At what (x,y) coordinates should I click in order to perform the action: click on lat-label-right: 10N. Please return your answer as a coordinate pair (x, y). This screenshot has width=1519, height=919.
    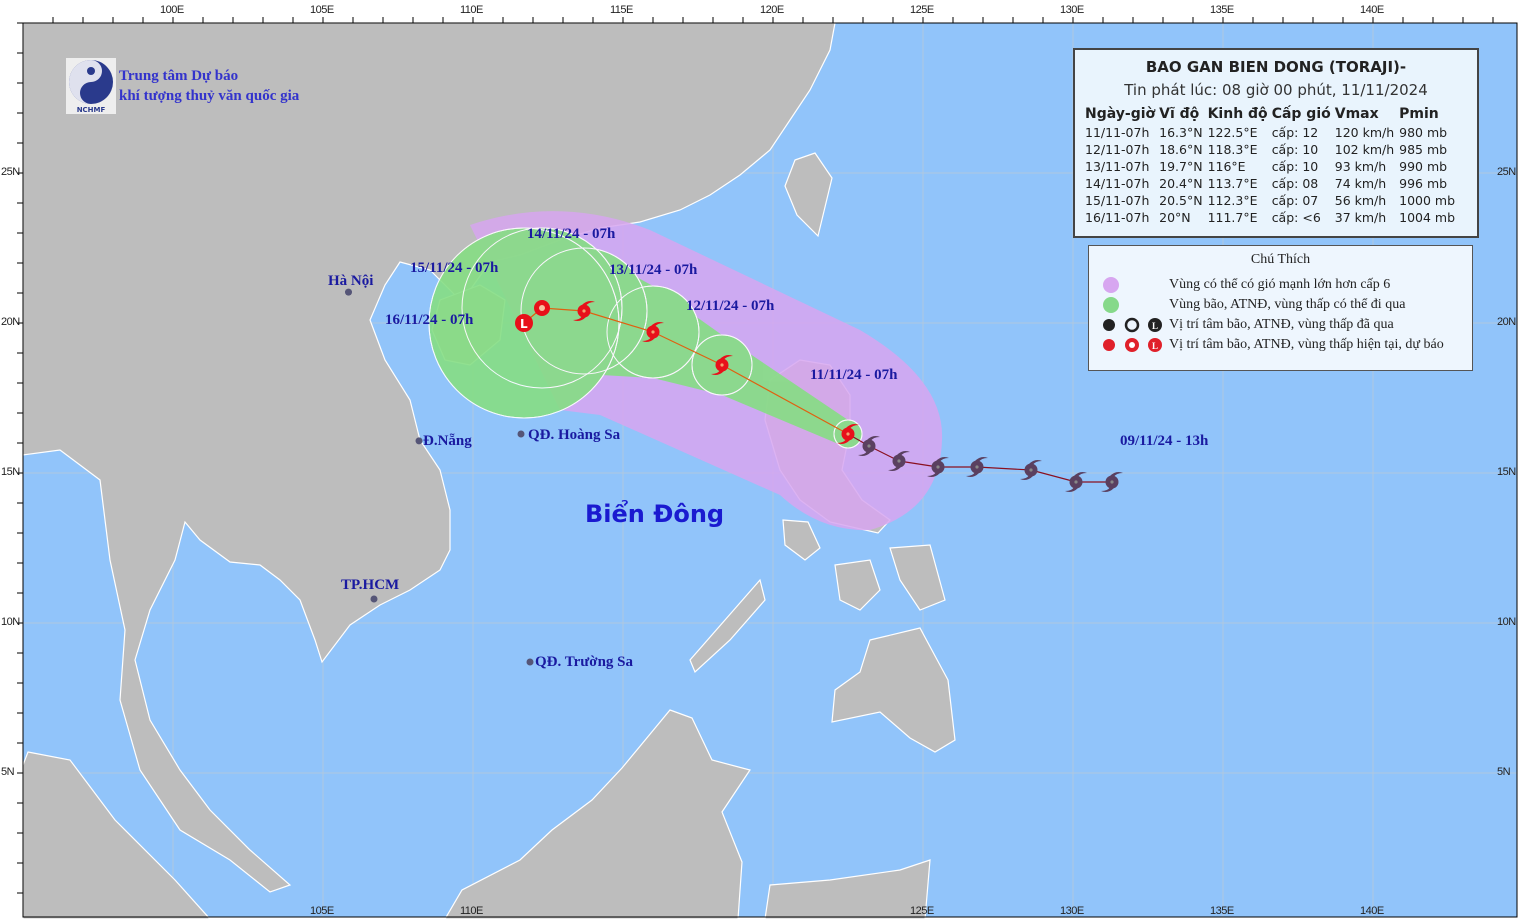
    Looking at the image, I should click on (1506, 622).